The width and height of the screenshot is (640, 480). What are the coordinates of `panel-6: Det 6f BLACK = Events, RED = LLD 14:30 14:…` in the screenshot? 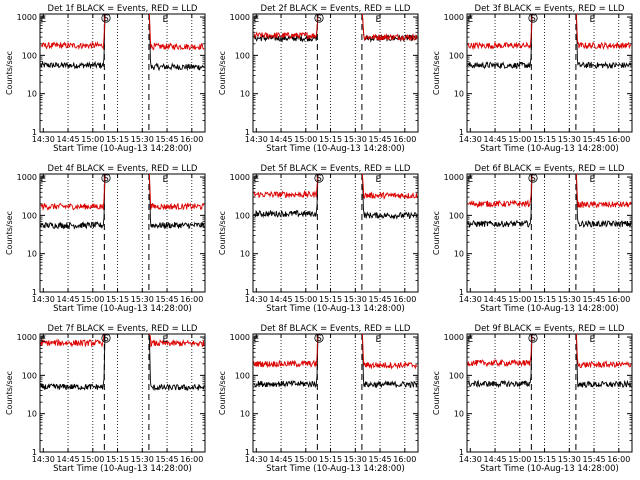 It's located at (532, 239).